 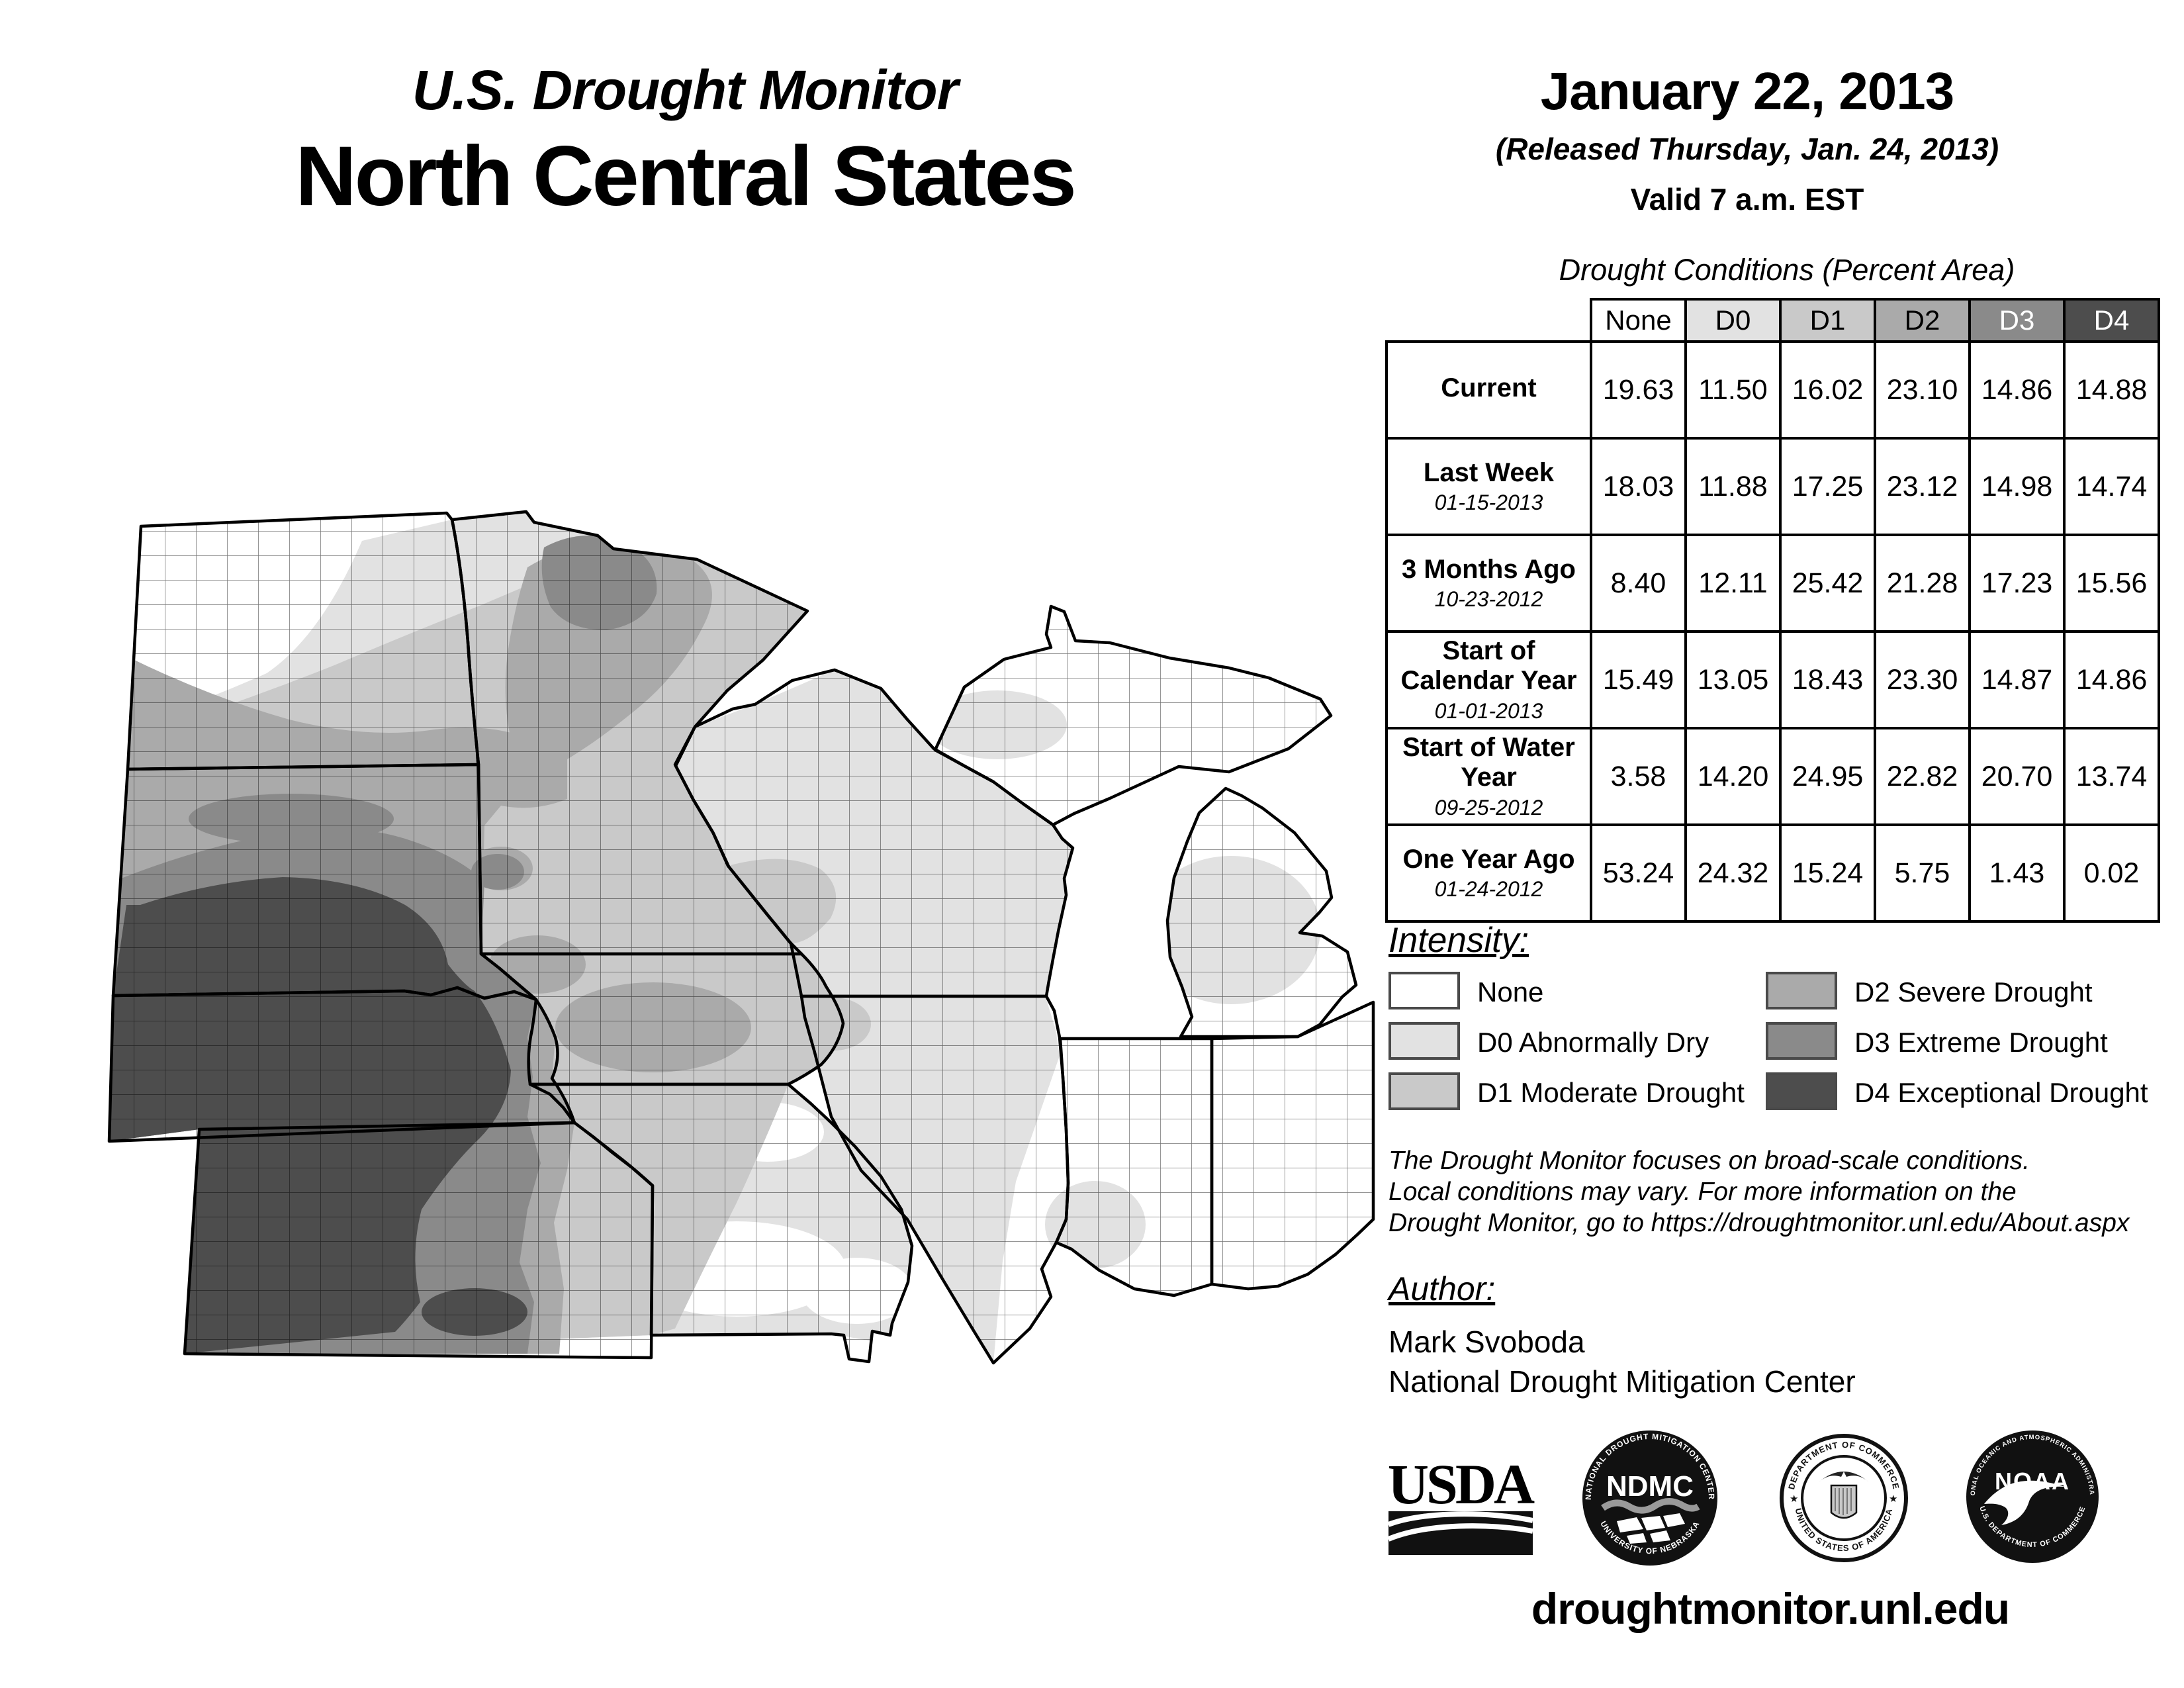 What do you see at coordinates (1424, 1091) in the screenshot?
I see `legend-swatch-d1` at bounding box center [1424, 1091].